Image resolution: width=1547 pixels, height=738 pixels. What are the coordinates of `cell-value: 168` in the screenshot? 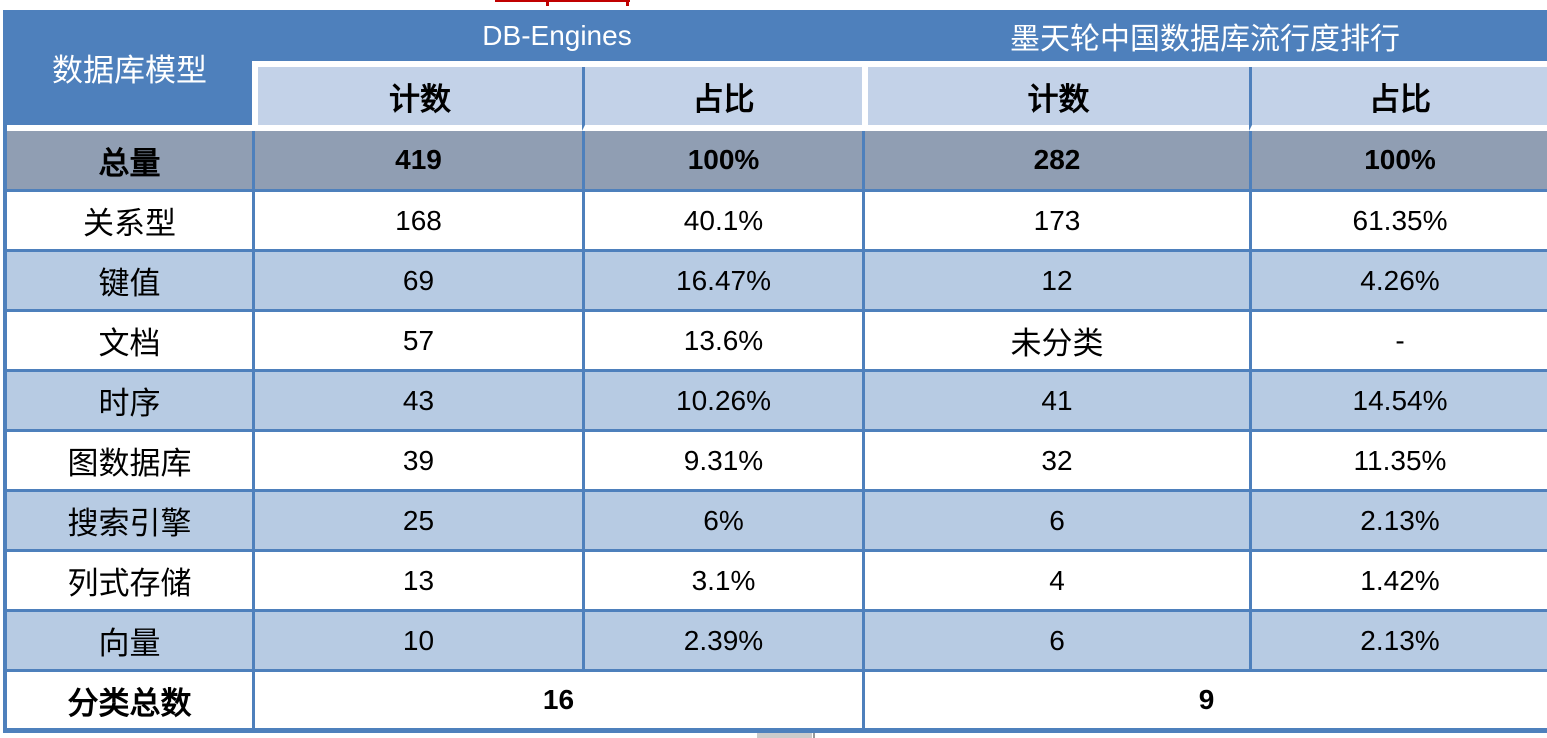 It's located at (417, 222).